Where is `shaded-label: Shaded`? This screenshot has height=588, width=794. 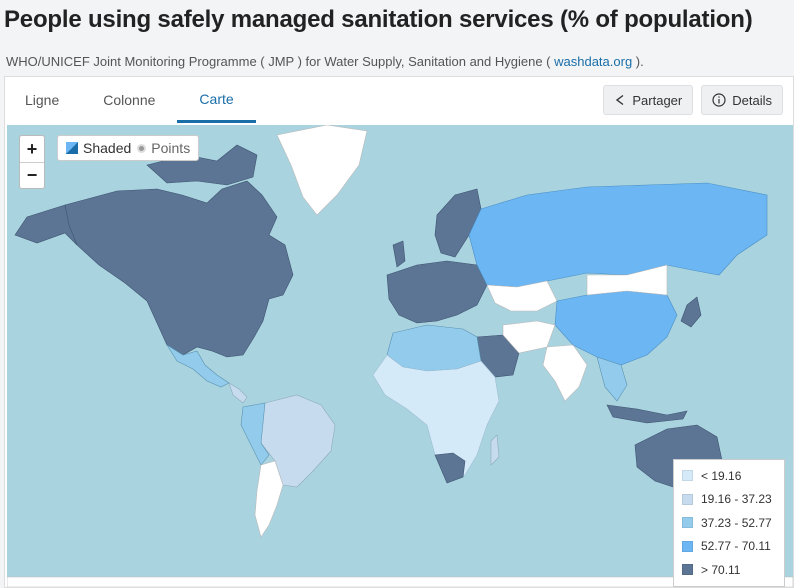
shaded-label: Shaded is located at coordinates (107, 148).